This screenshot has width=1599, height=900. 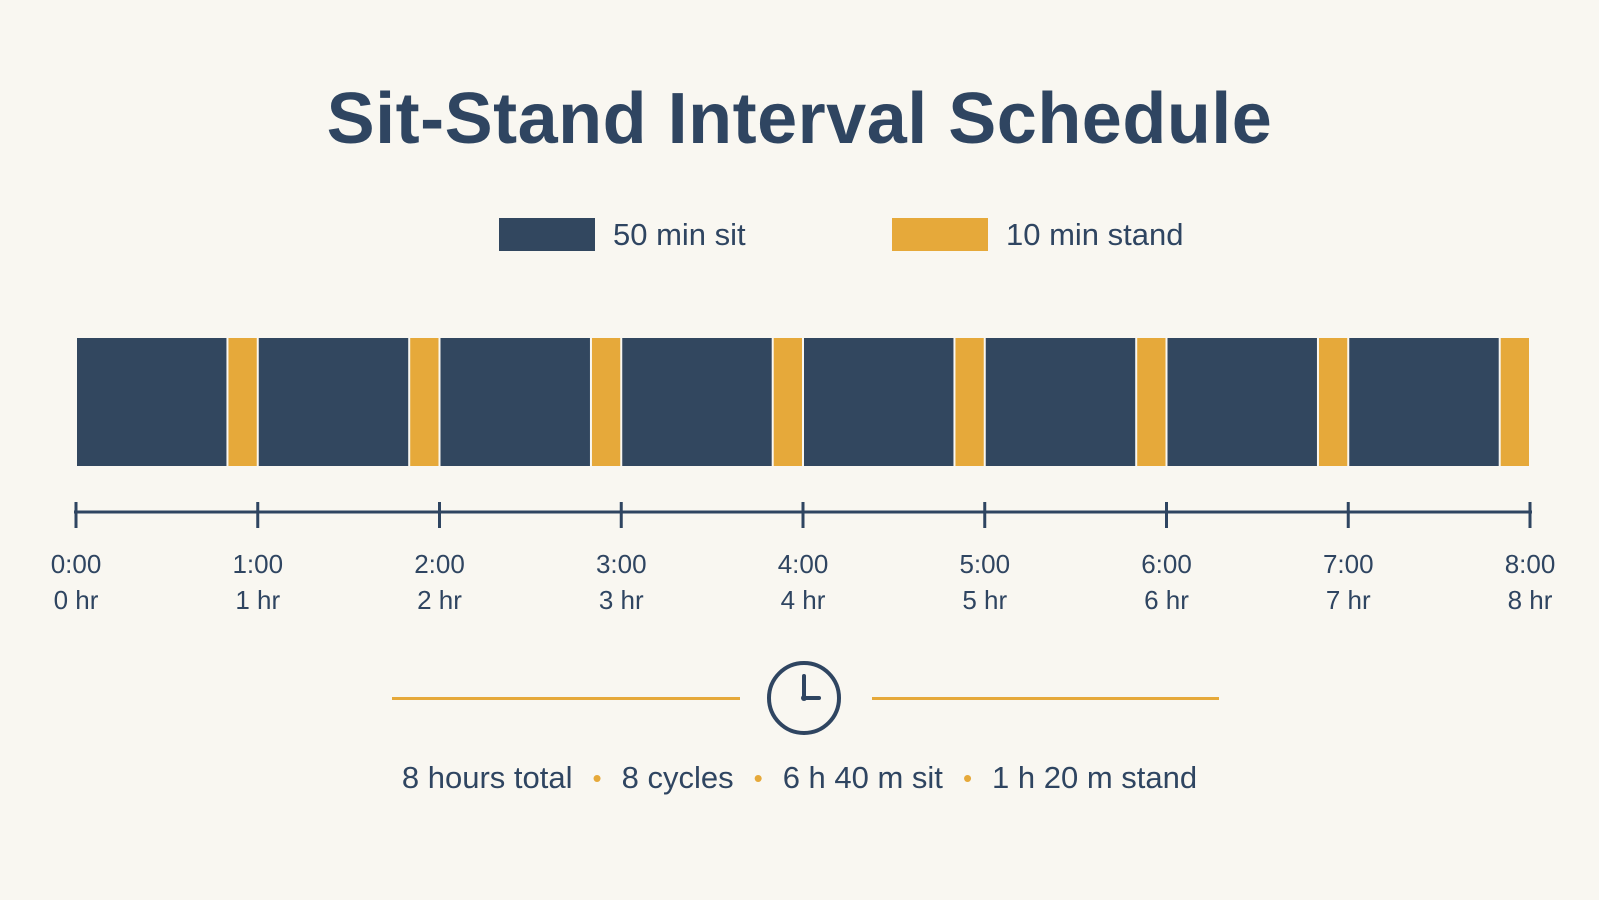 What do you see at coordinates (621, 564) in the screenshot?
I see `tick-label-time: 3:00` at bounding box center [621, 564].